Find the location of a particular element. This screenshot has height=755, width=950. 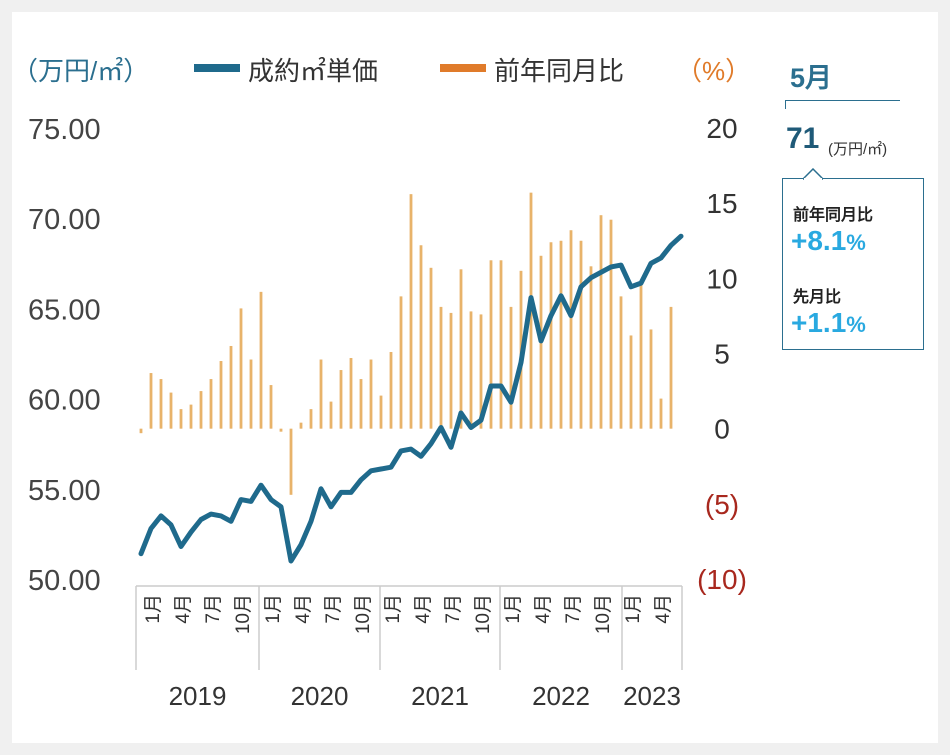

y-right-tick: (5) is located at coordinates (722, 504).